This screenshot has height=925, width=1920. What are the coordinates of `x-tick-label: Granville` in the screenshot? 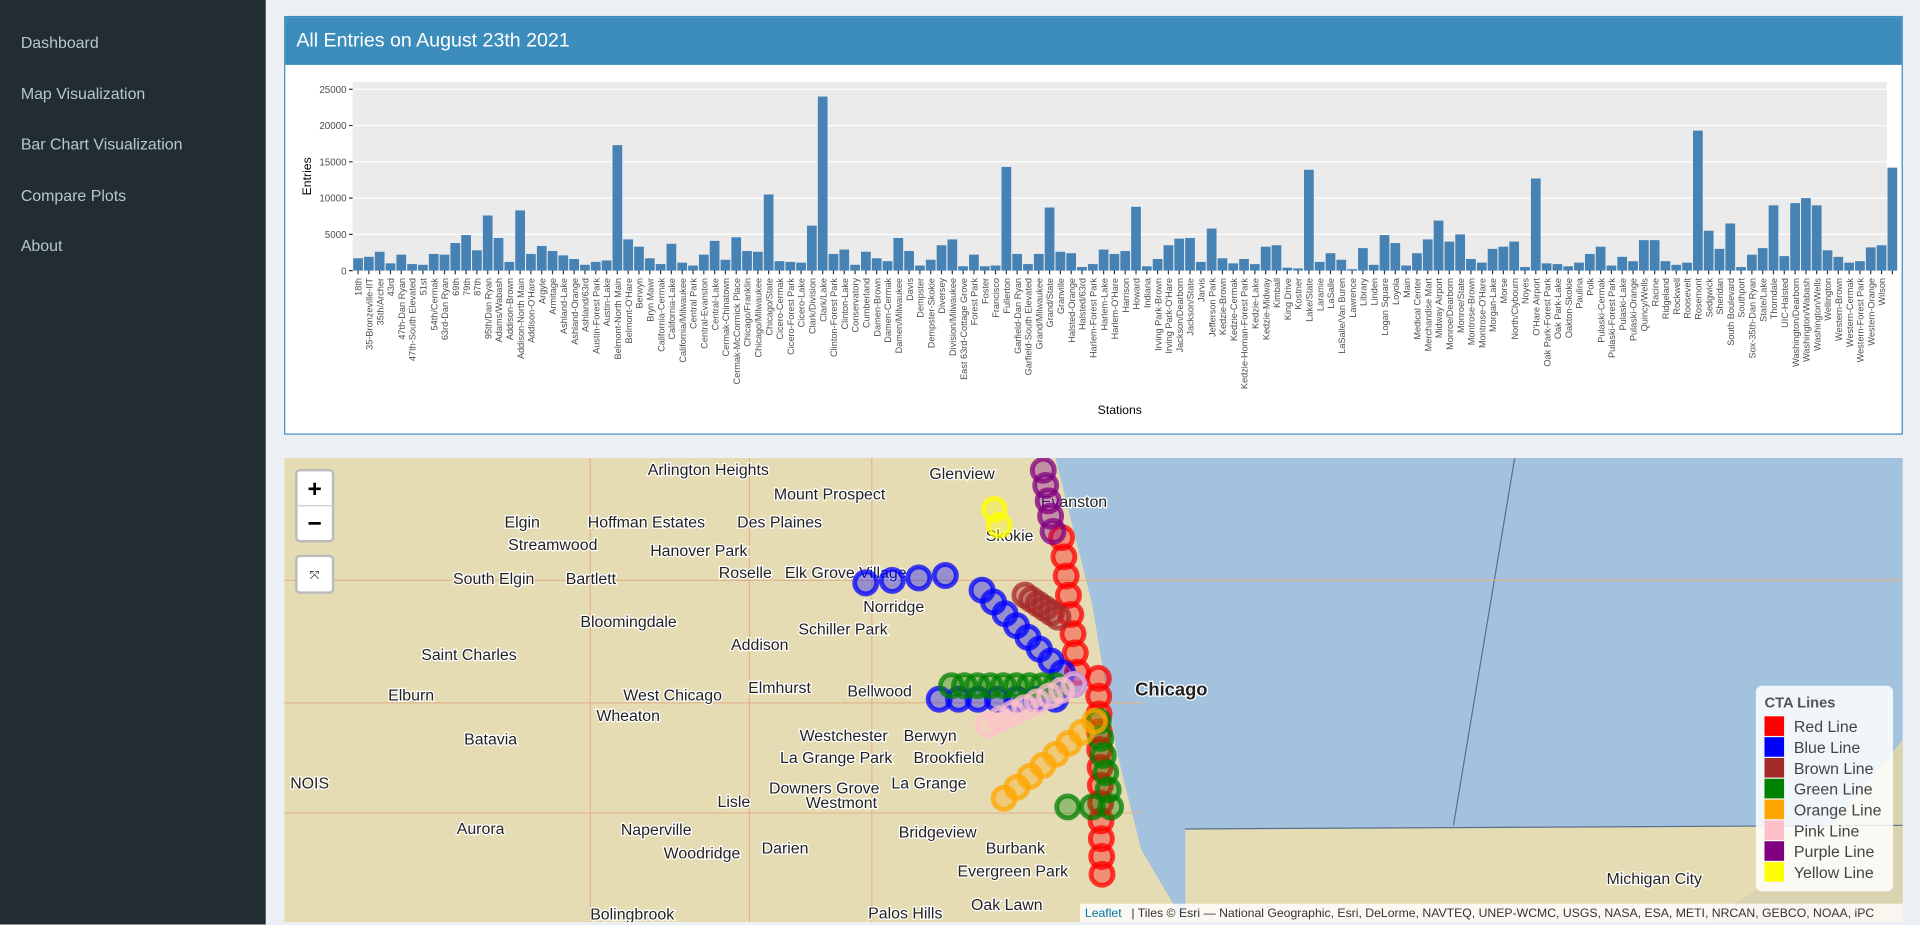 It's located at (1061, 296).